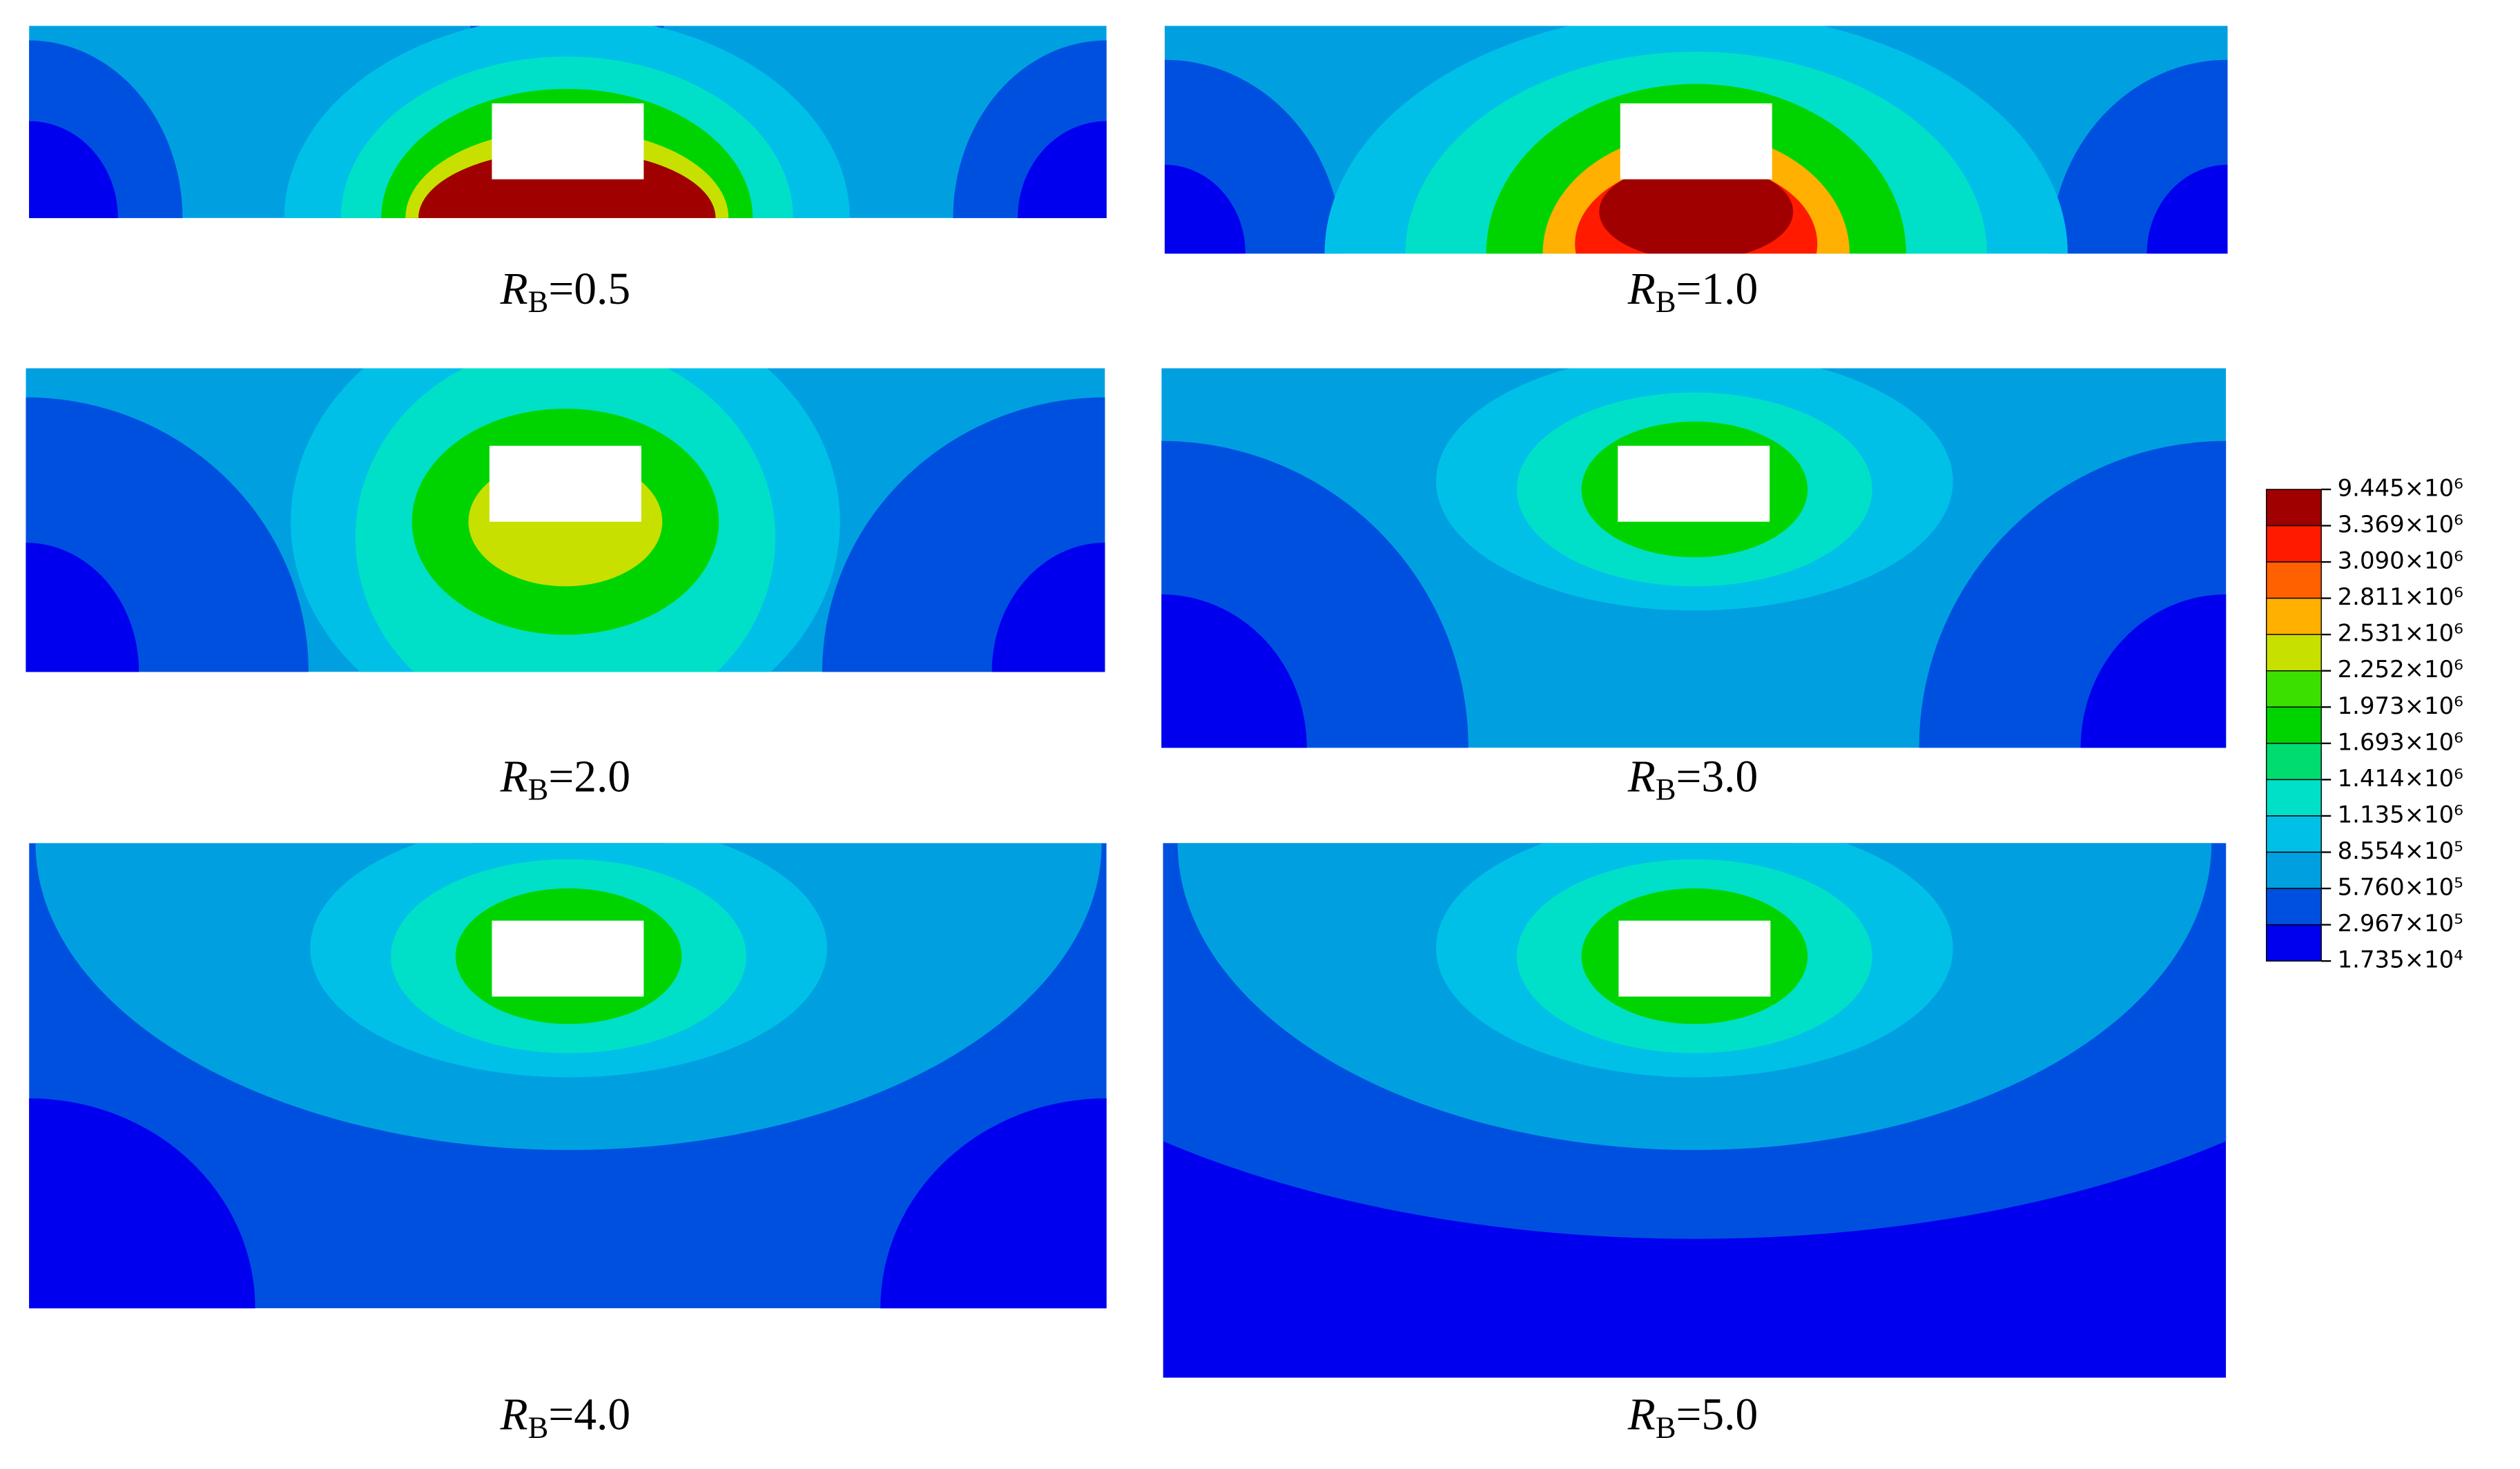 The image size is (2520, 1469). Describe the element at coordinates (2400, 525) in the screenshot. I see `legend-label: 3.369×10⁶` at that location.